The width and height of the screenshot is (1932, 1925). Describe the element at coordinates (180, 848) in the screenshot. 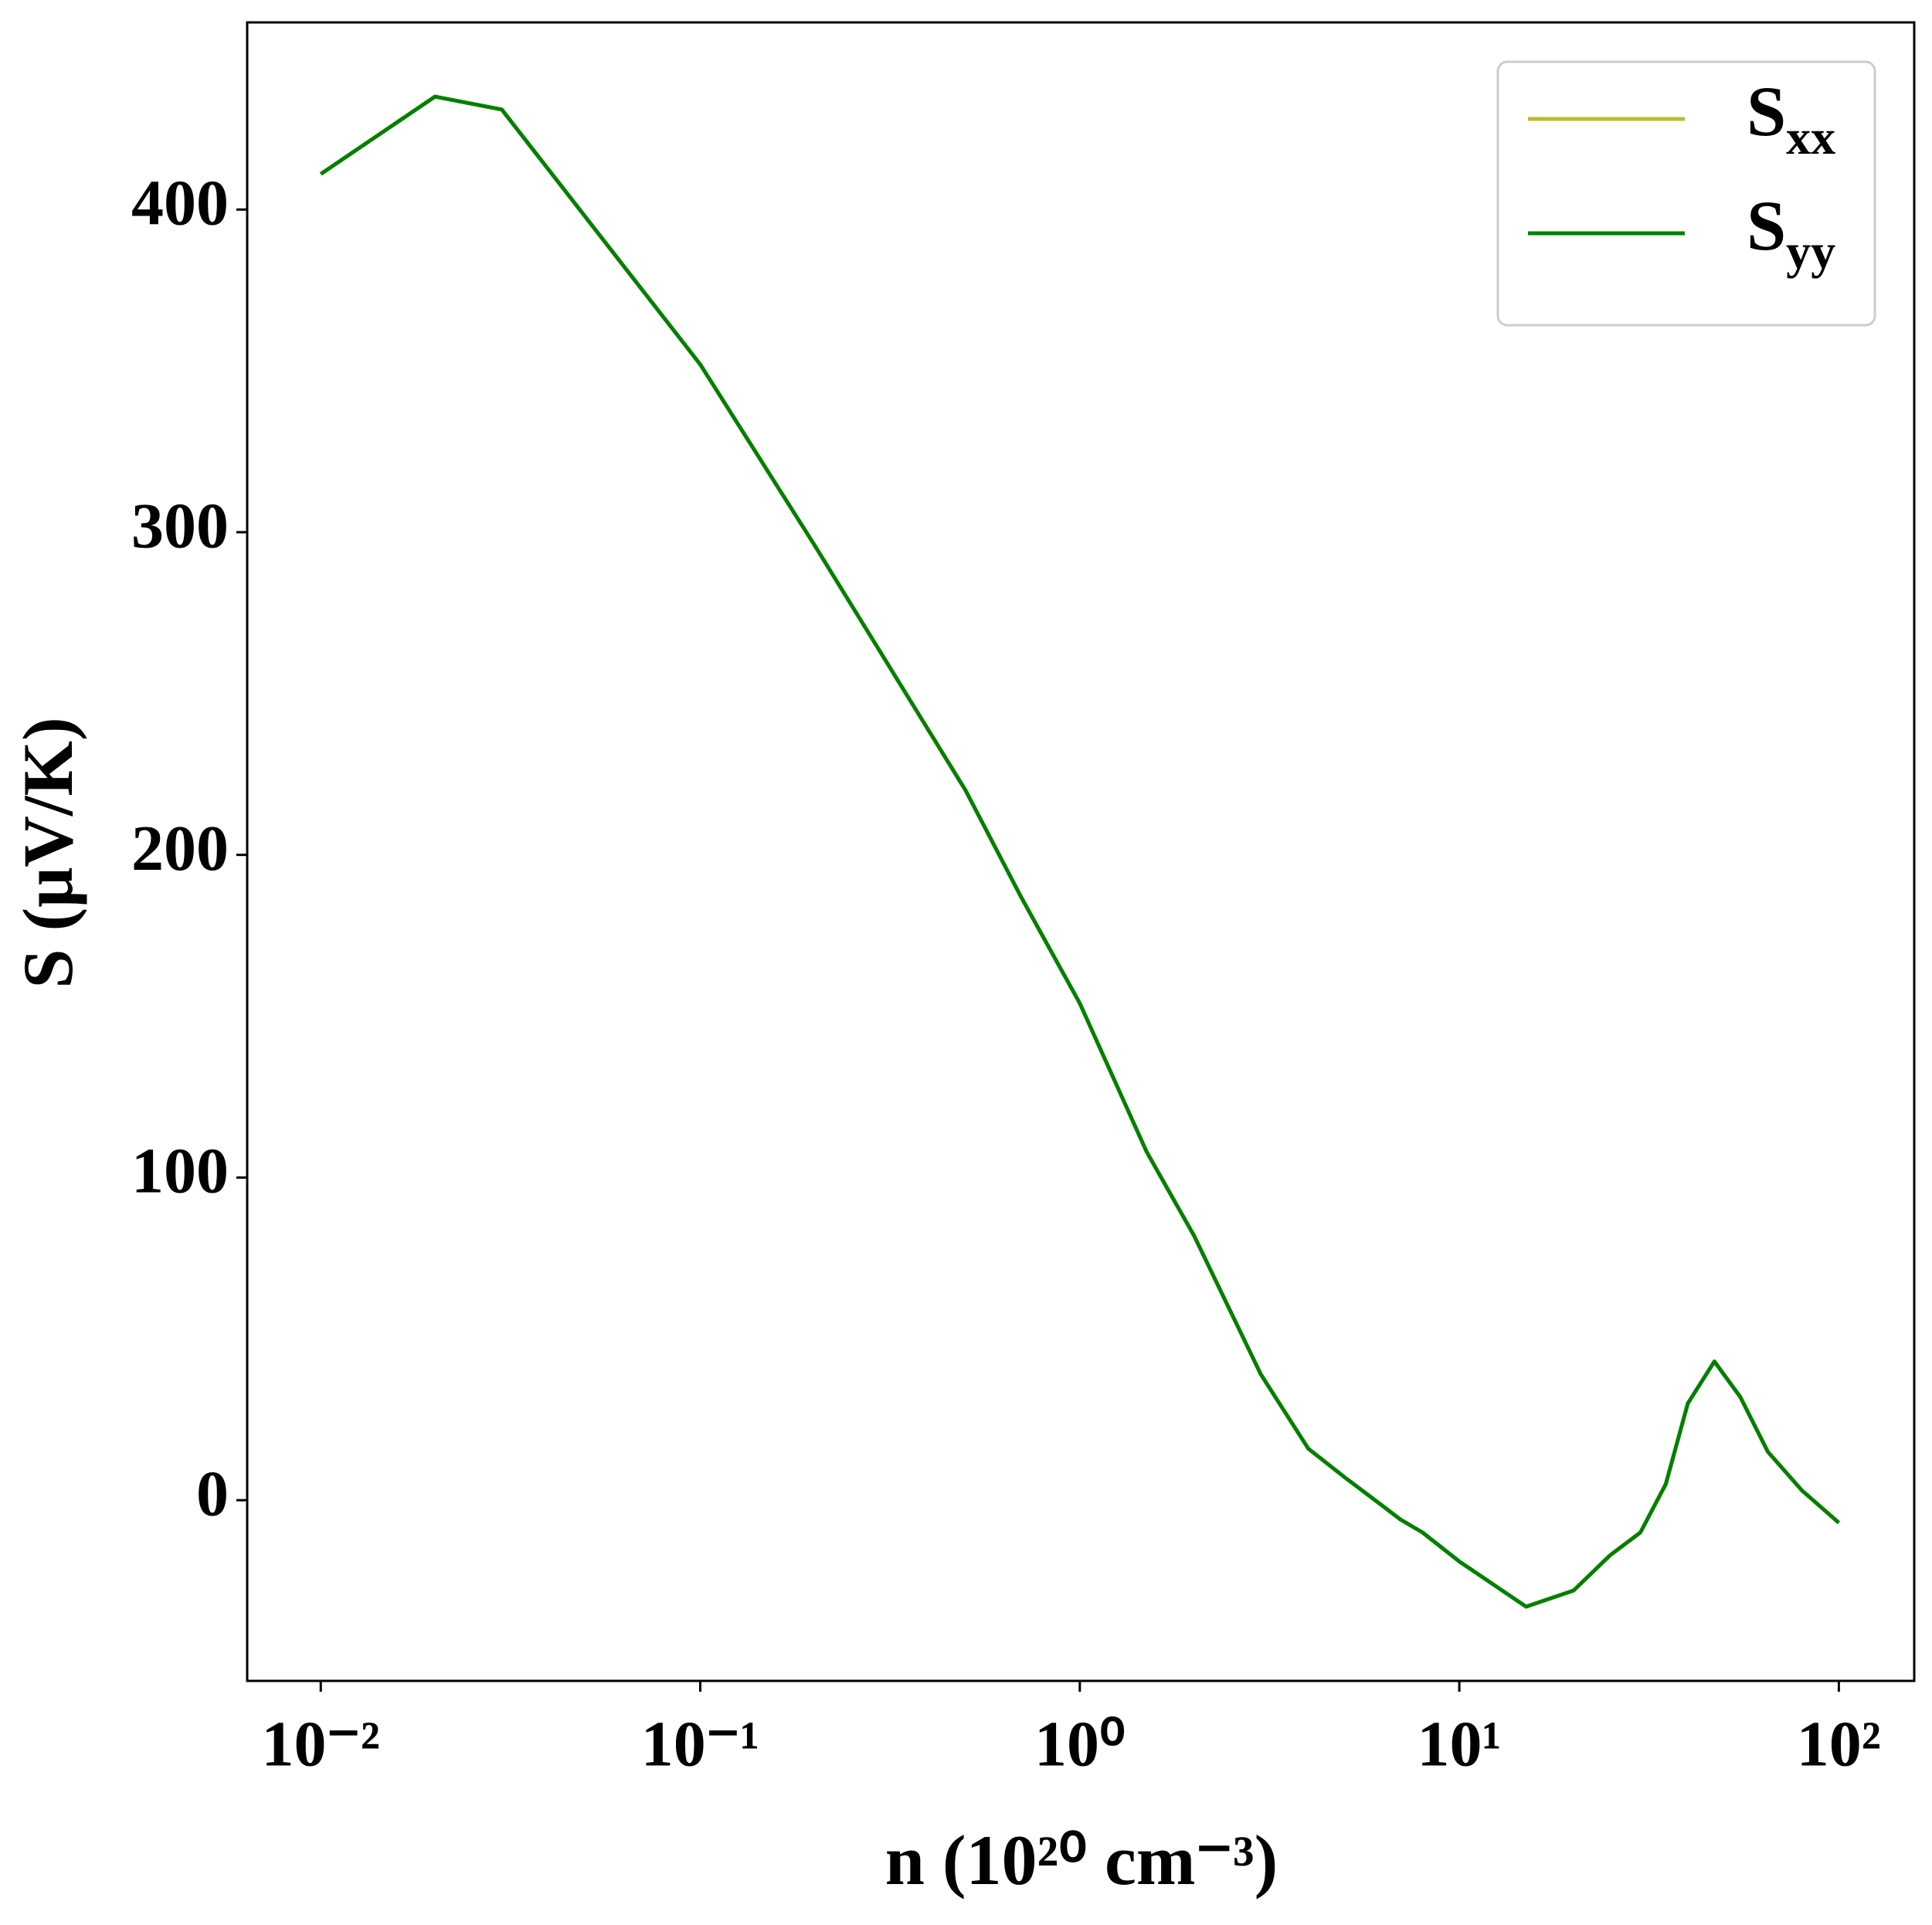

I see `y-tick-label: 200` at that location.